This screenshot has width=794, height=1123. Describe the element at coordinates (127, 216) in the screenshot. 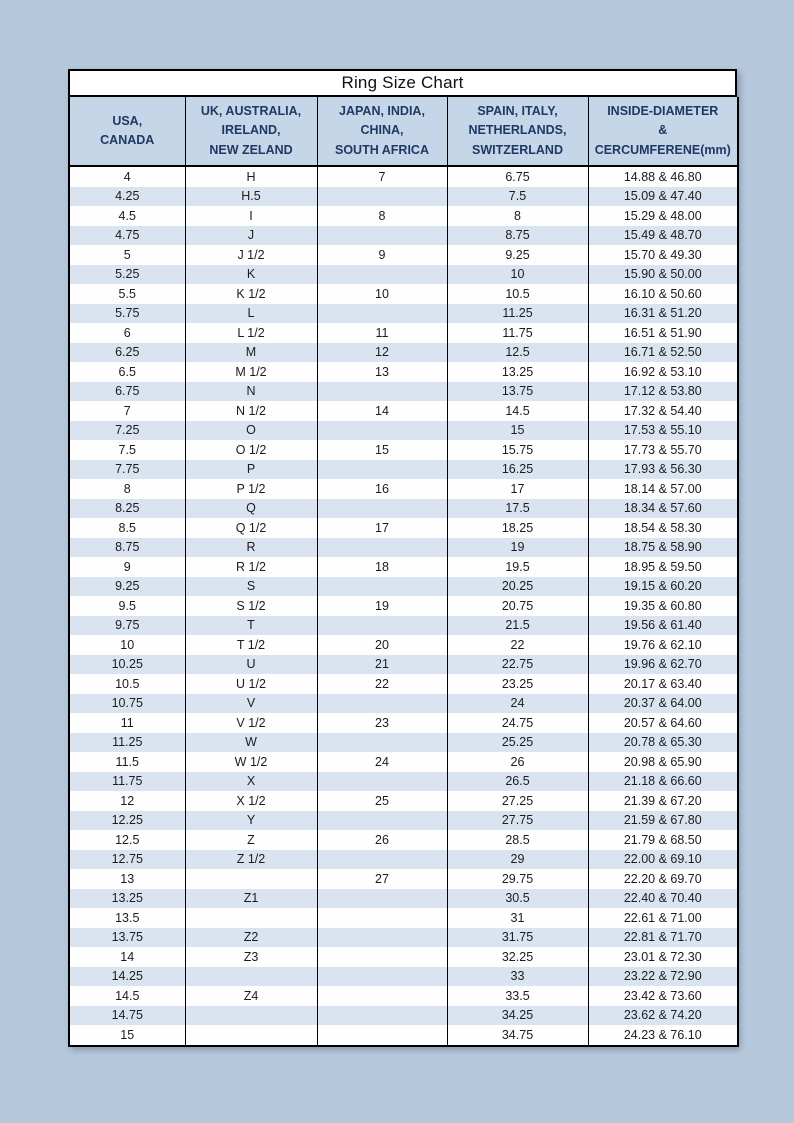

I see `table-cell: 4.5` at that location.